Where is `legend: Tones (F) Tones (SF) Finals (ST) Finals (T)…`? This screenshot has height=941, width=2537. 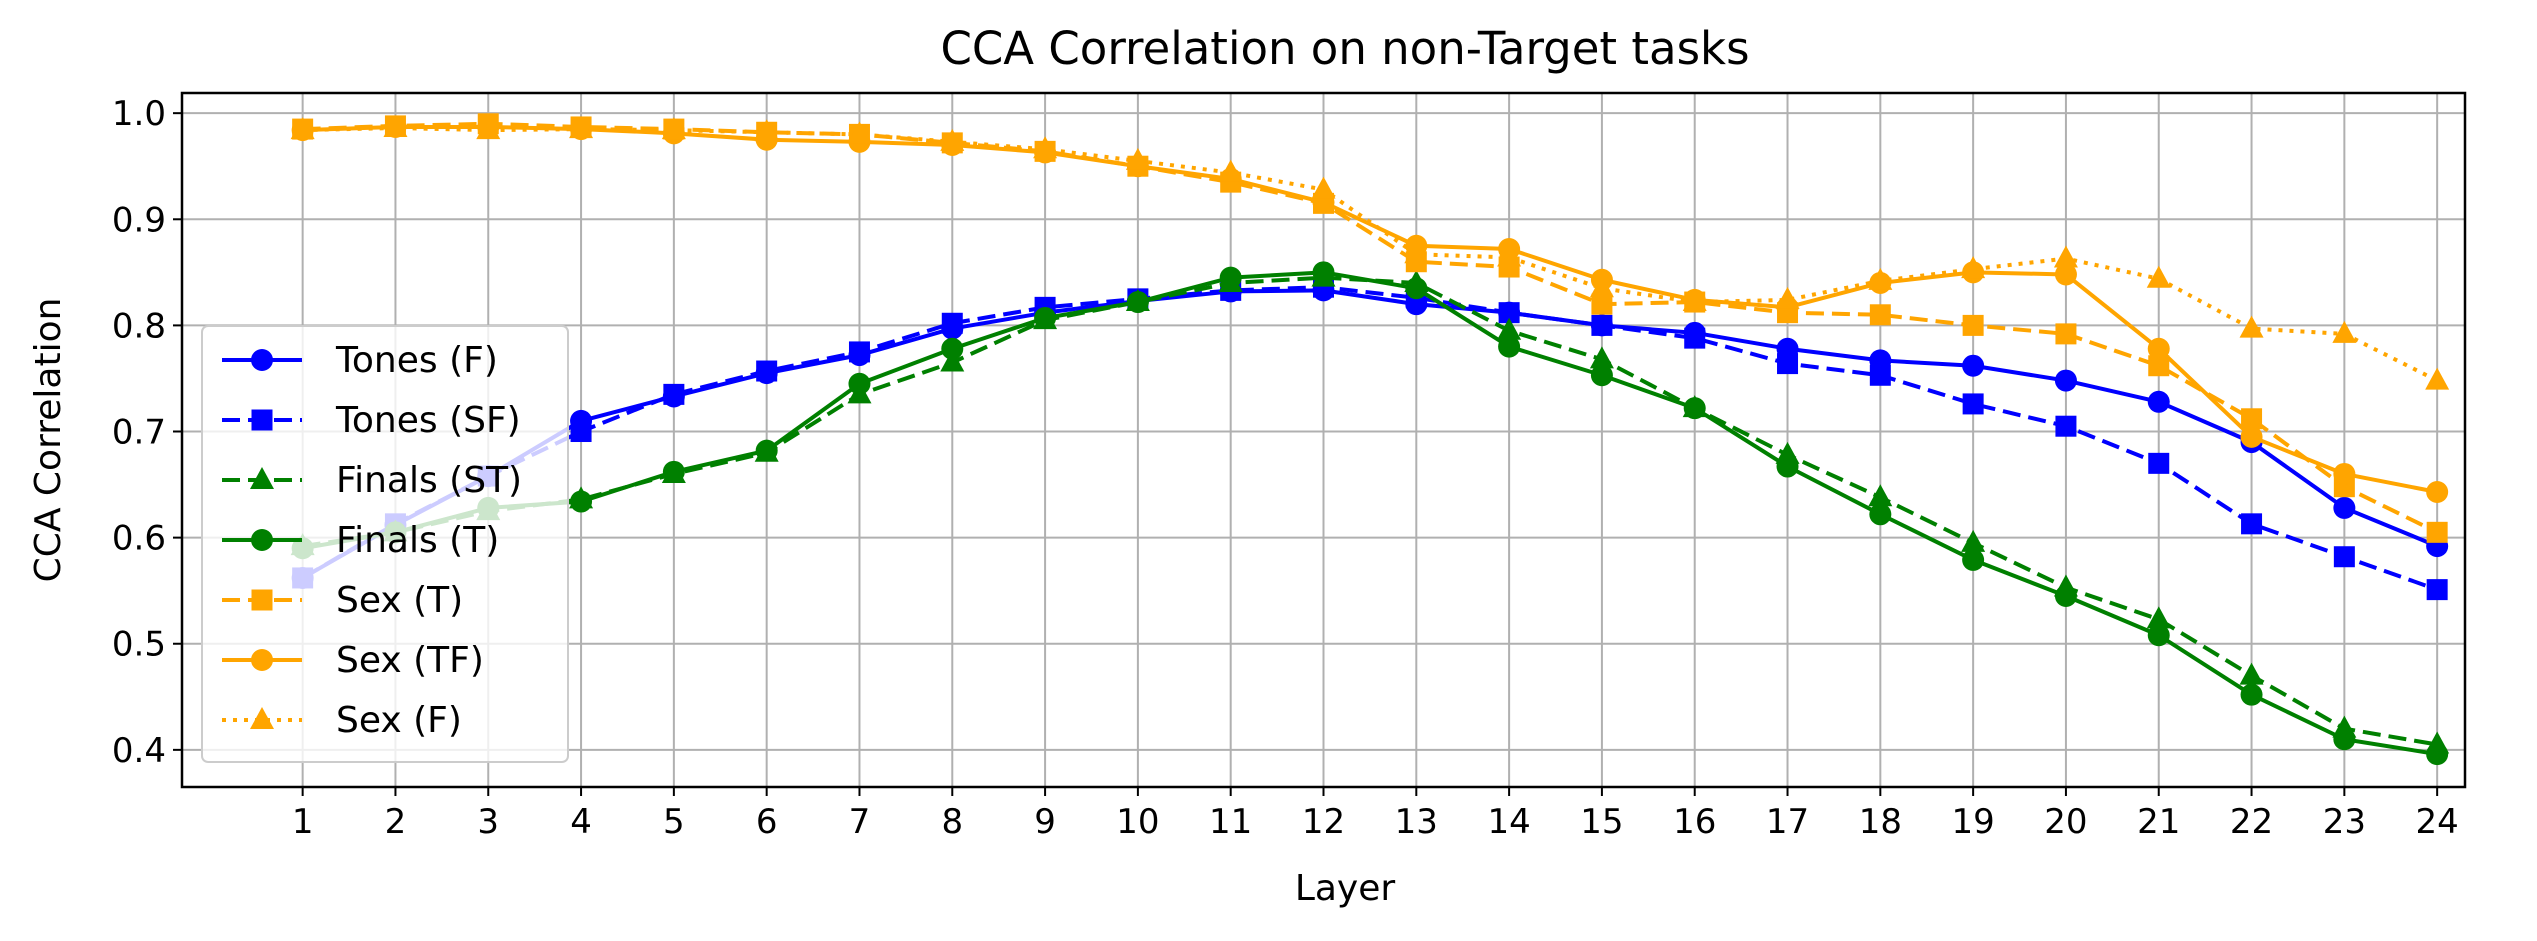 legend: Tones (F) Tones (SF) Finals (ST) Finals (T)… is located at coordinates (385, 544).